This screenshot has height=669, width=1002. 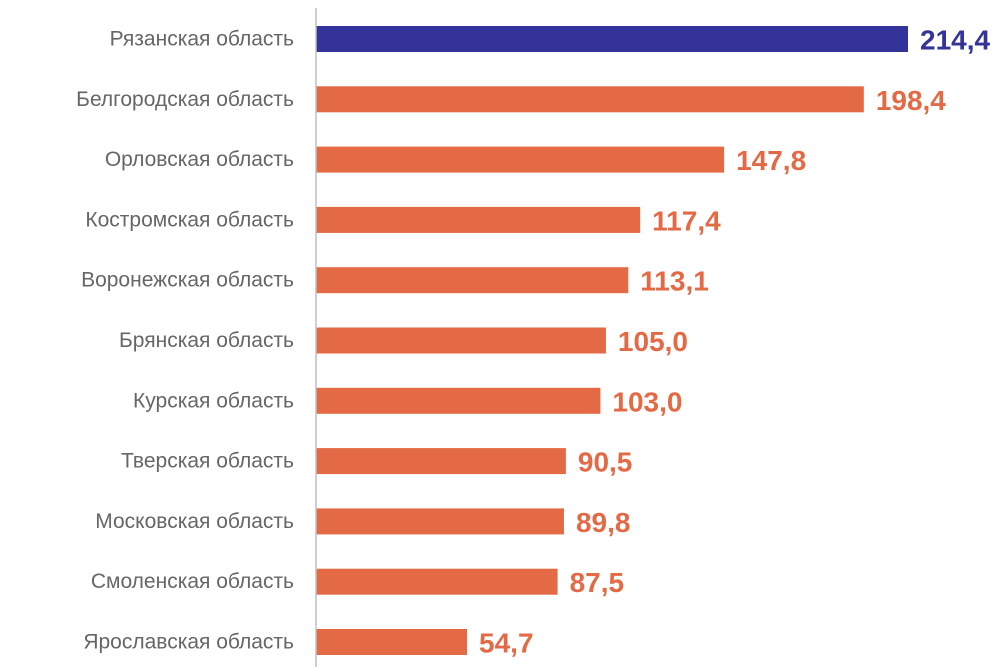 What do you see at coordinates (911, 100) in the screenshot?
I see `value-label-2: 198,4` at bounding box center [911, 100].